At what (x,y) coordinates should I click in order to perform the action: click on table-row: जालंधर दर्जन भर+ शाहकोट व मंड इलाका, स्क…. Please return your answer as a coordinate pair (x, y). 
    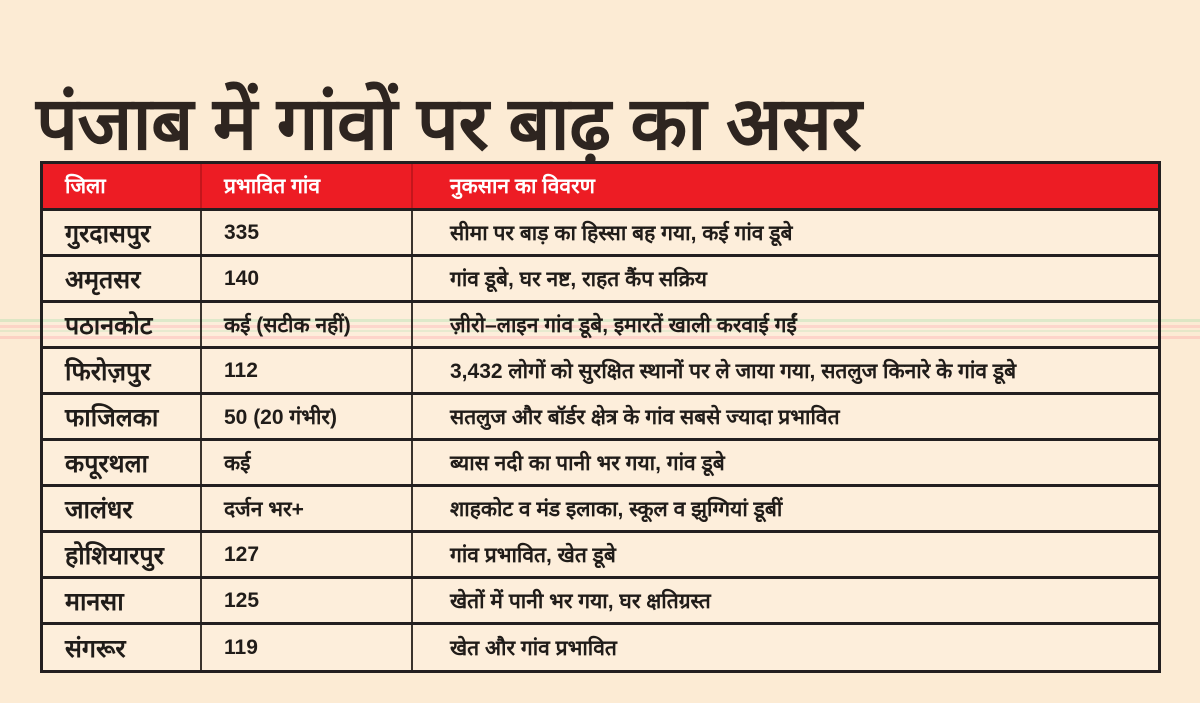
    Looking at the image, I should click on (600, 508).